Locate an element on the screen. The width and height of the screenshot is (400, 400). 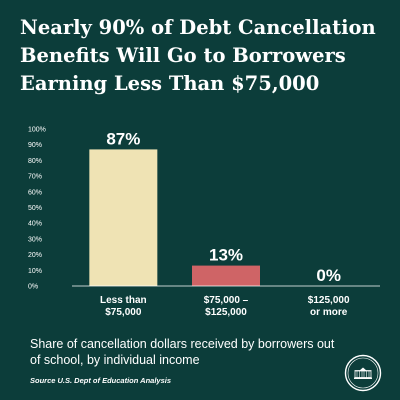
y-tick-label: 100% is located at coordinates (37, 130).